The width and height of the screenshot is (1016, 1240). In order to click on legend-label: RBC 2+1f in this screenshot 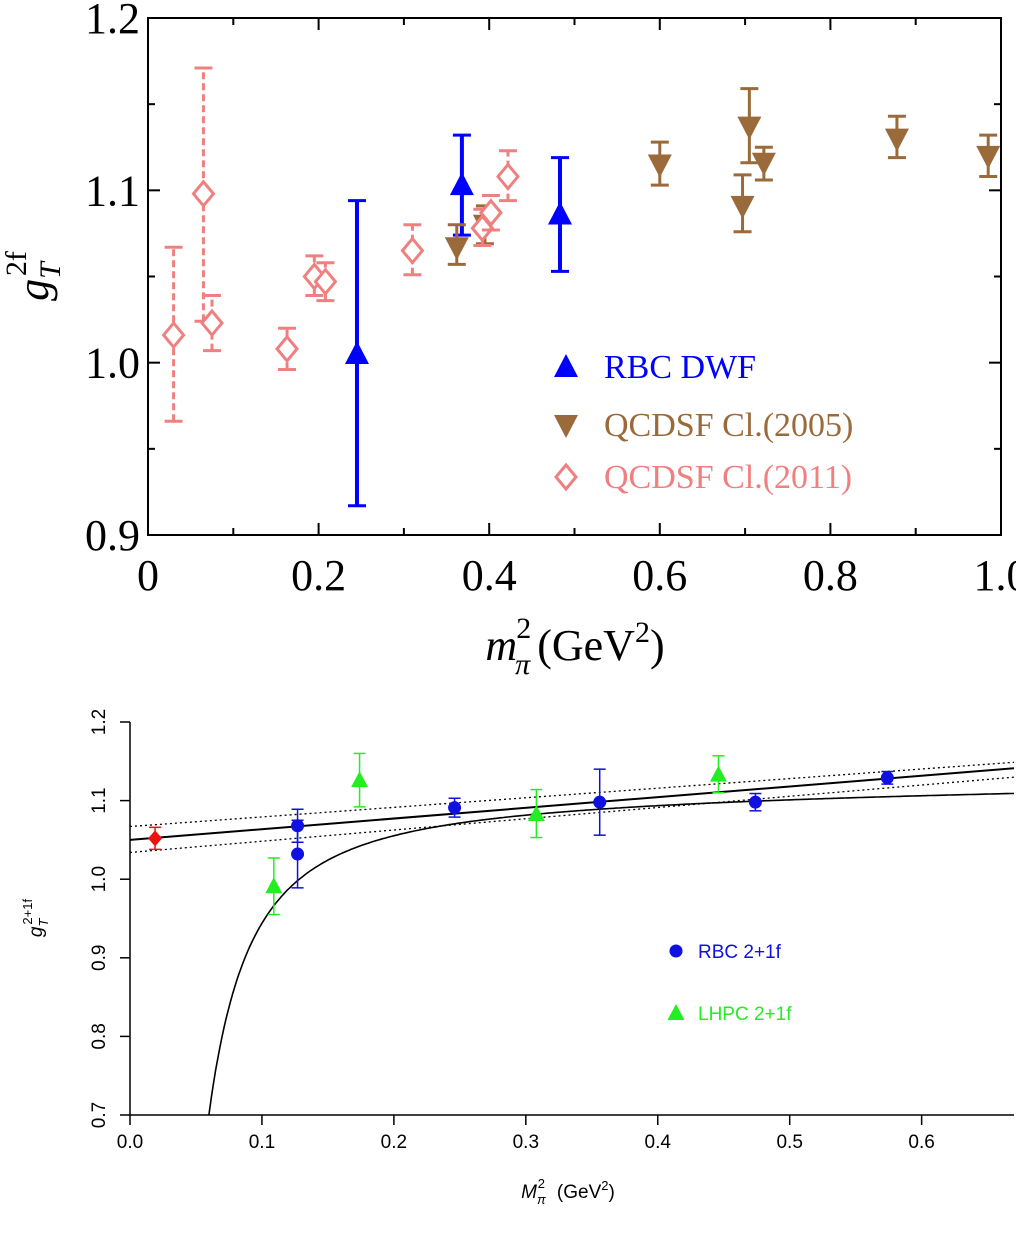, I will do `click(740, 952)`.